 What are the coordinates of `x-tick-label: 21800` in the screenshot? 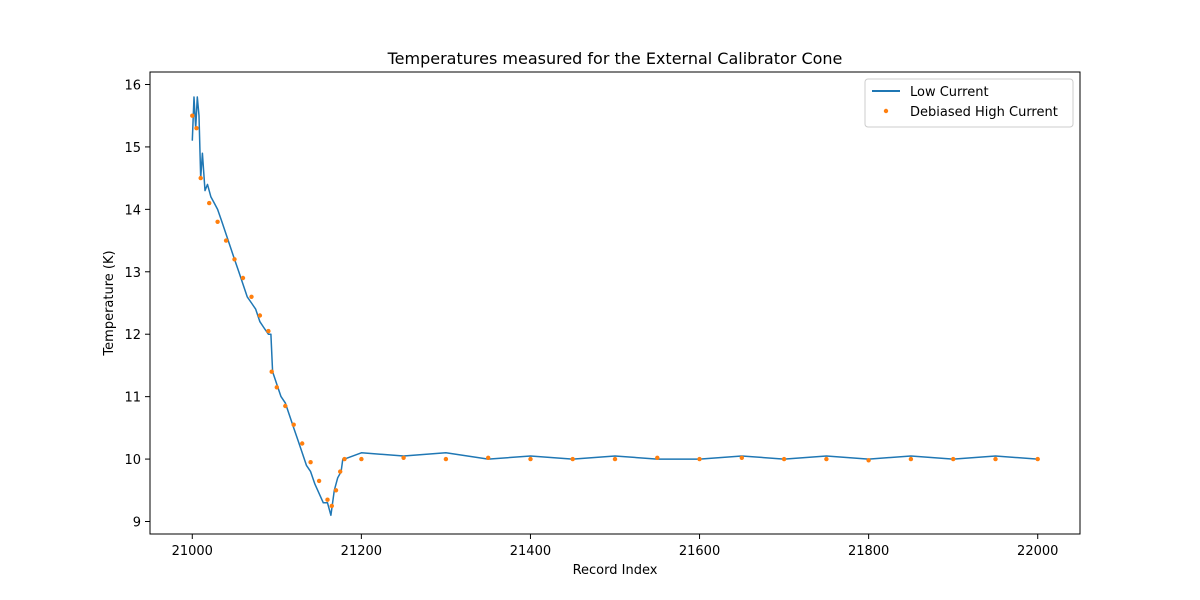 It's located at (868, 551).